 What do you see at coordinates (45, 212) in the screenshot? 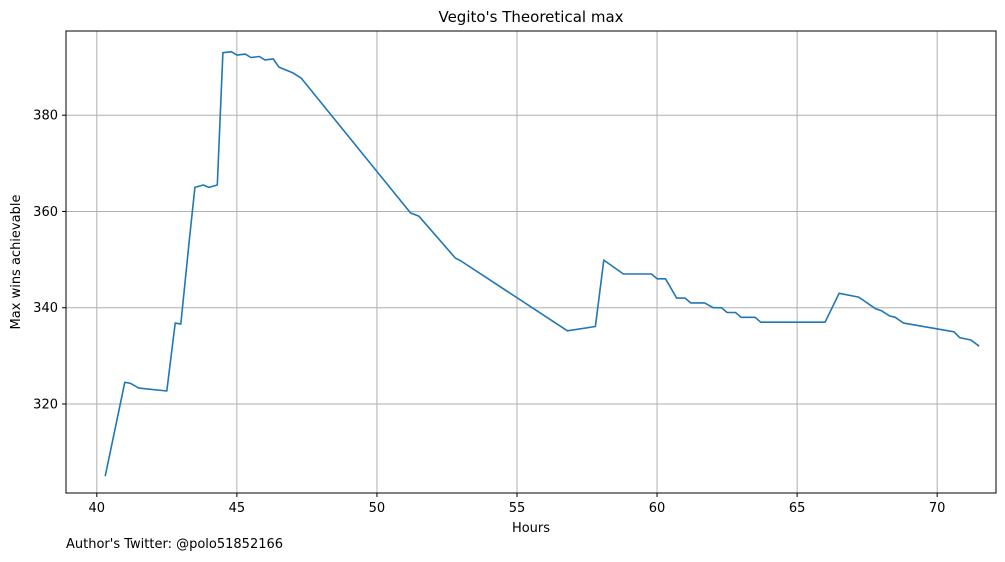
I see `y-tick-label: 360` at bounding box center [45, 212].